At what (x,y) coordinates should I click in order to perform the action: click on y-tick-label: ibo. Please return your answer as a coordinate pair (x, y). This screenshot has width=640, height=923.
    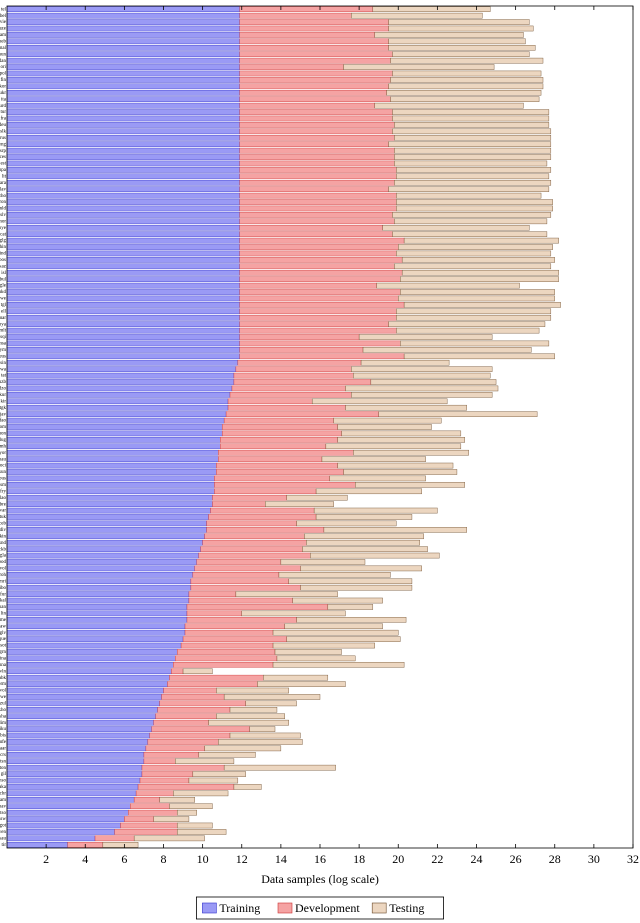
    Looking at the image, I should click on (3, 588).